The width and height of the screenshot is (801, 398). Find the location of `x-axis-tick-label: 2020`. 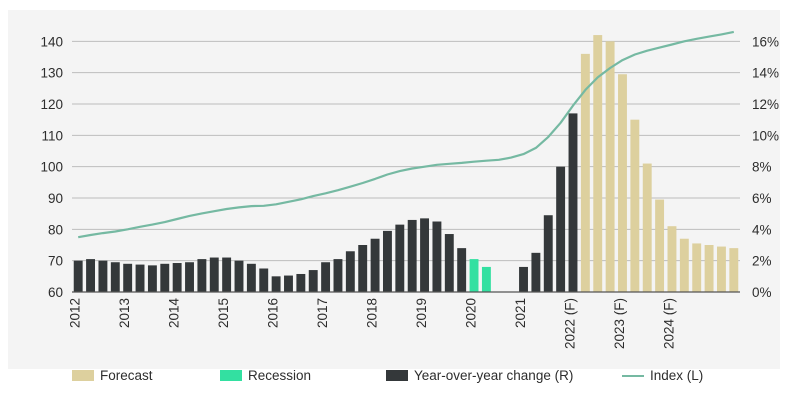

x-axis-tick-label: 2020 is located at coordinates (471, 313).